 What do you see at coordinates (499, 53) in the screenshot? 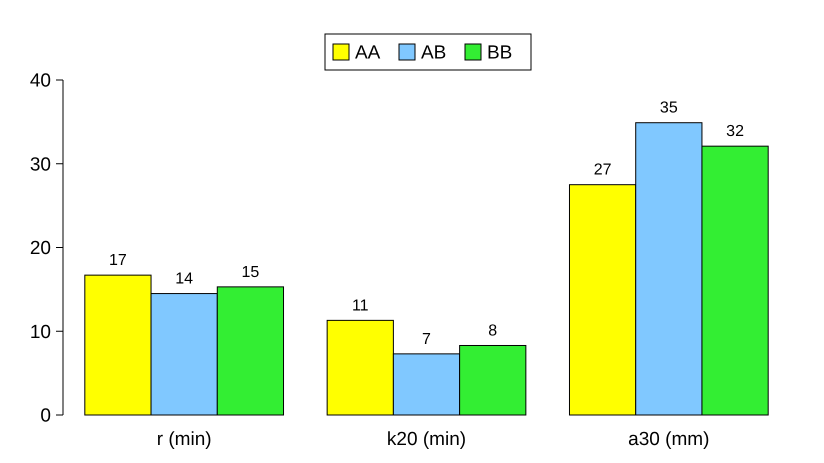
I see `legend-label: BB` at bounding box center [499, 53].